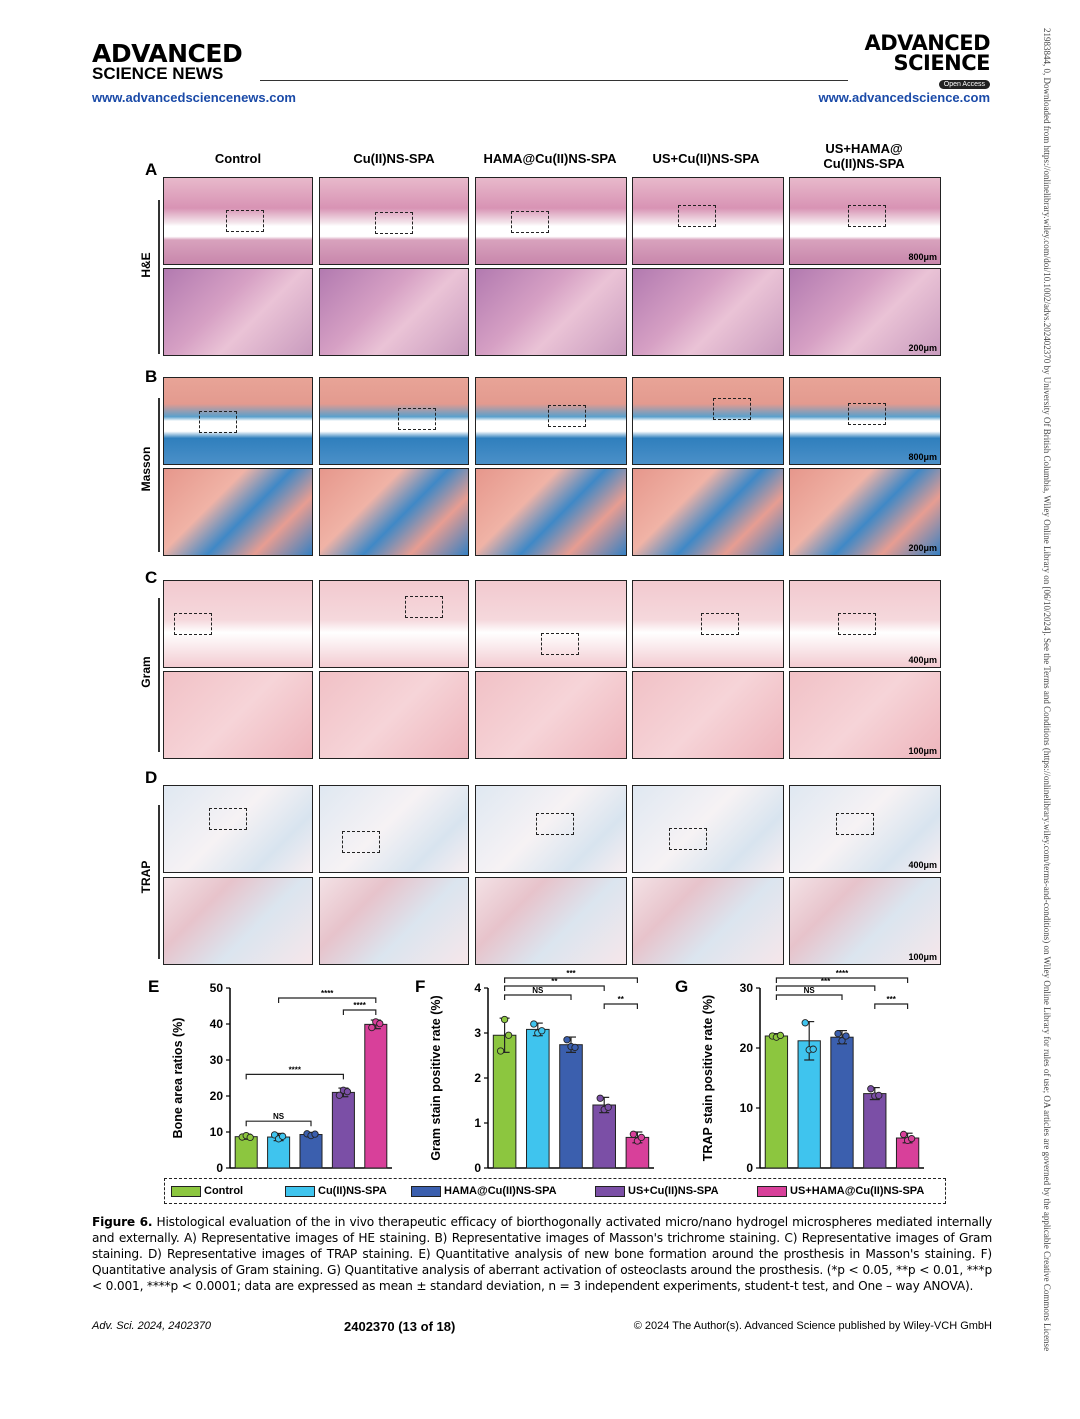 This screenshot has height=1419, width=1080. What do you see at coordinates (571, 974) in the screenshot?
I see `significance-label: ***` at bounding box center [571, 974].